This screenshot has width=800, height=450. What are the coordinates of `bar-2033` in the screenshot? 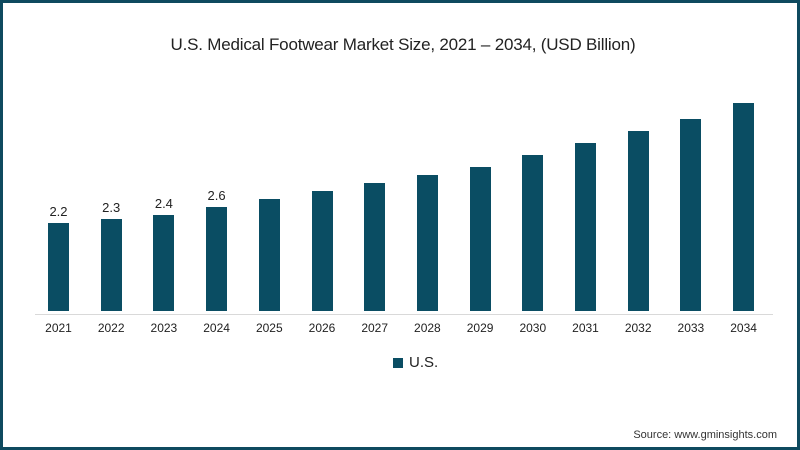 It's located at (691, 215).